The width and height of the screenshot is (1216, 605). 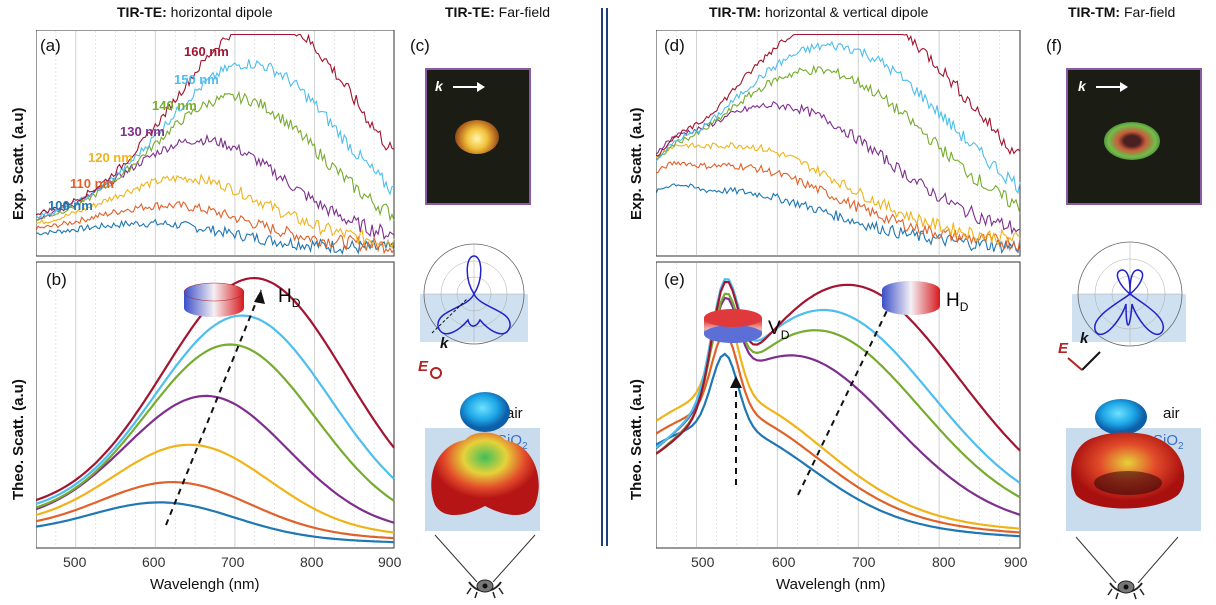 What do you see at coordinates (420, 45) in the screenshot?
I see `panel-c-label: (c)` at bounding box center [420, 45].